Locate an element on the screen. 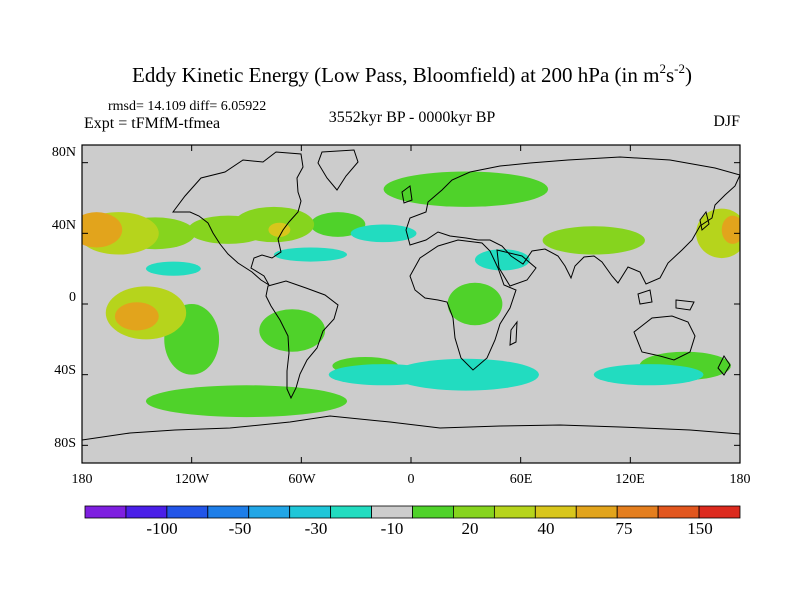 The width and height of the screenshot is (800, 600). x-tick-label: 0 is located at coordinates (411, 479).